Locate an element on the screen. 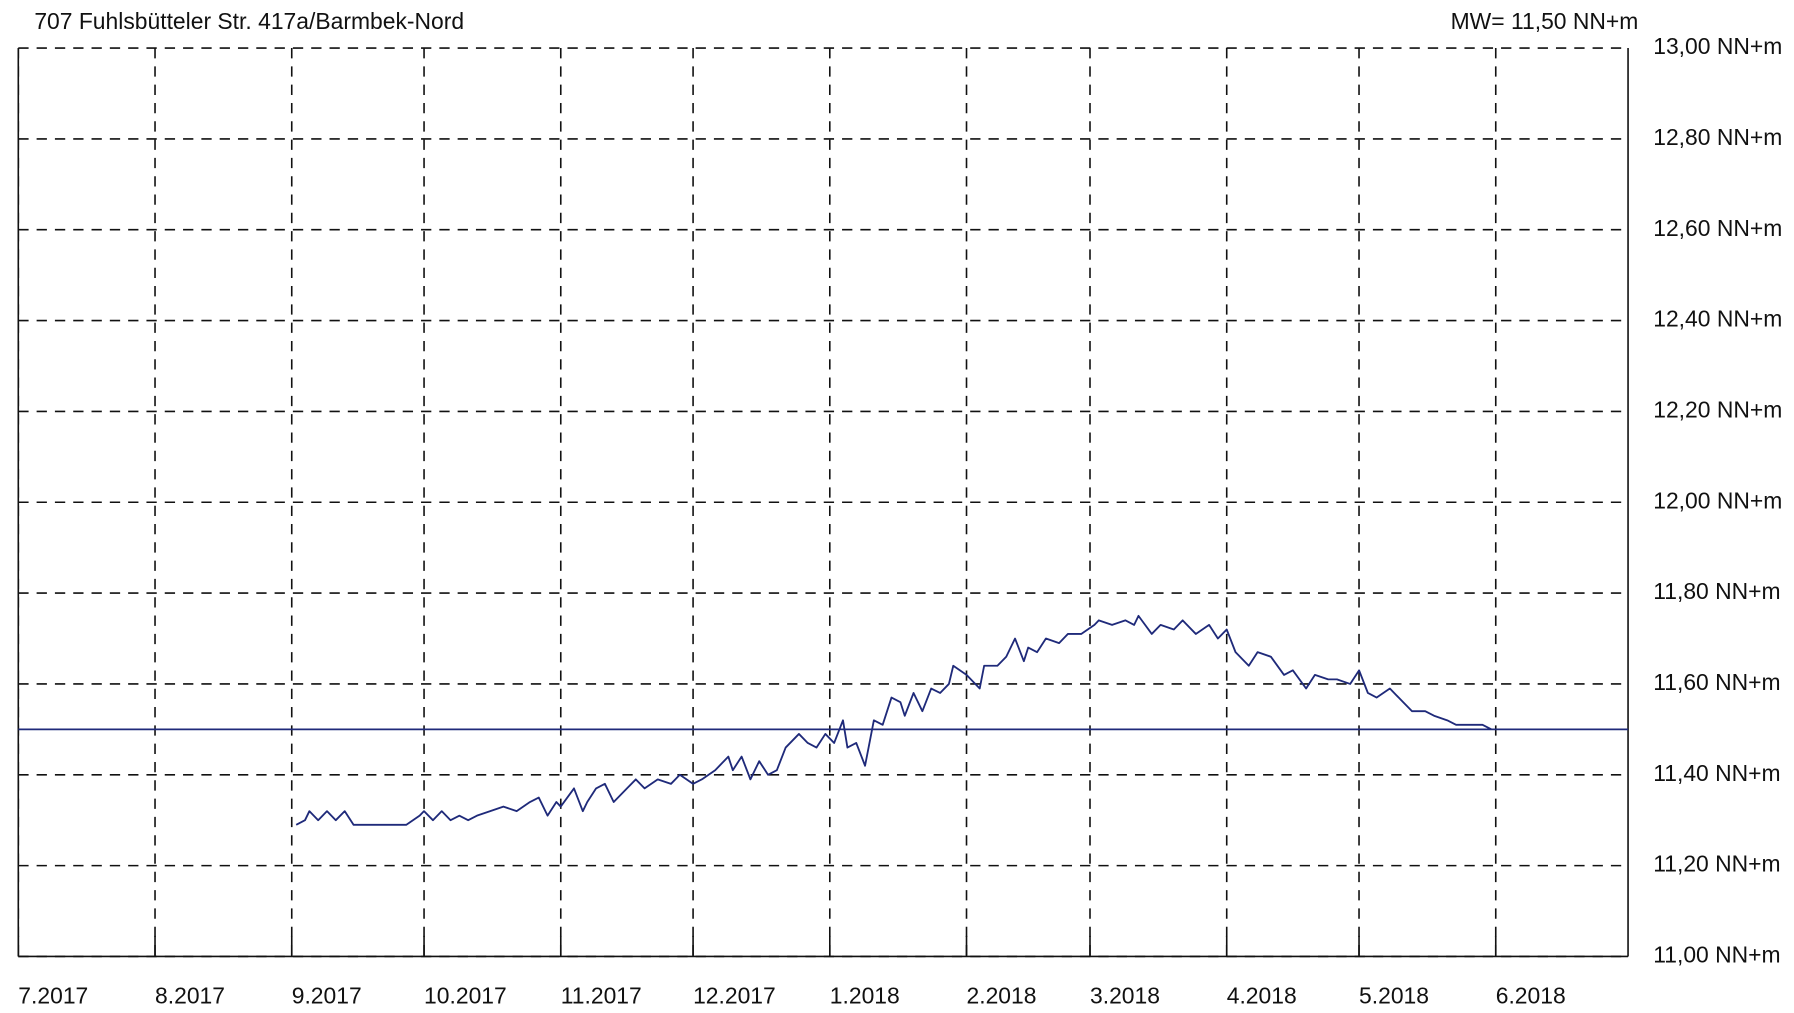 This screenshot has height=1013, width=1794. y-tick-label: 12,80 NN+m is located at coordinates (1717, 137).